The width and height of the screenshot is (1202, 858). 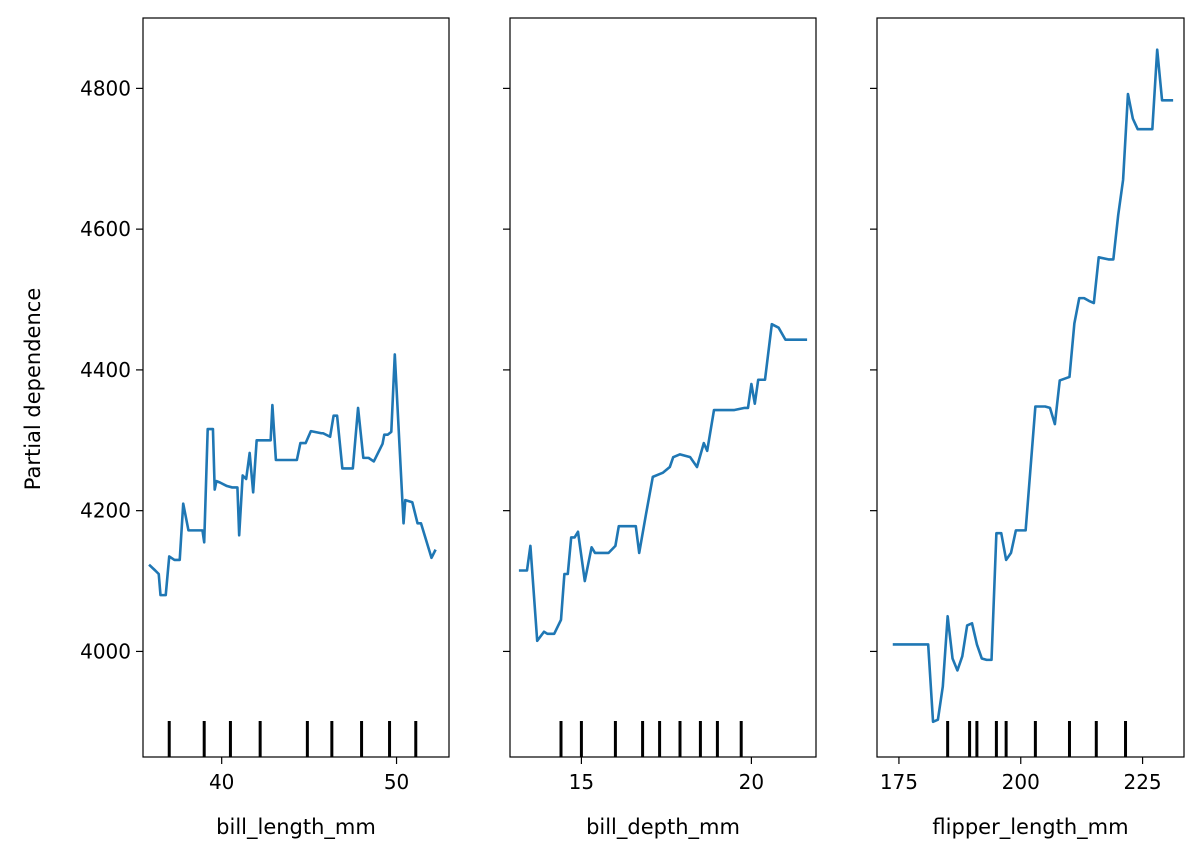 I want to click on x-tick-label-50: 50, so click(x=396, y=782).